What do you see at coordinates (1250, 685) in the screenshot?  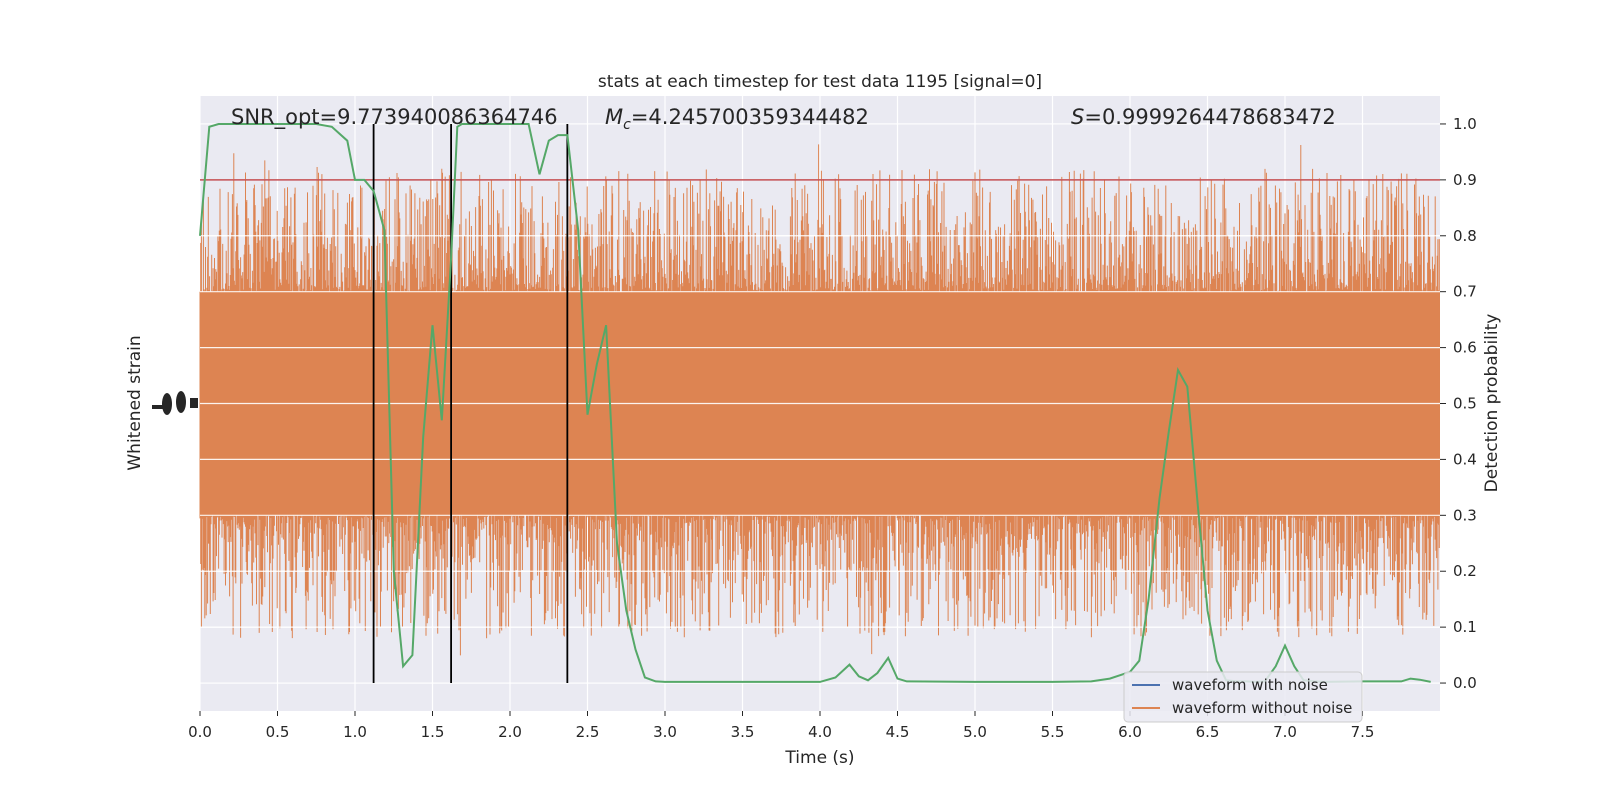 I see `legend-label-with-noise: waveform with noise` at bounding box center [1250, 685].